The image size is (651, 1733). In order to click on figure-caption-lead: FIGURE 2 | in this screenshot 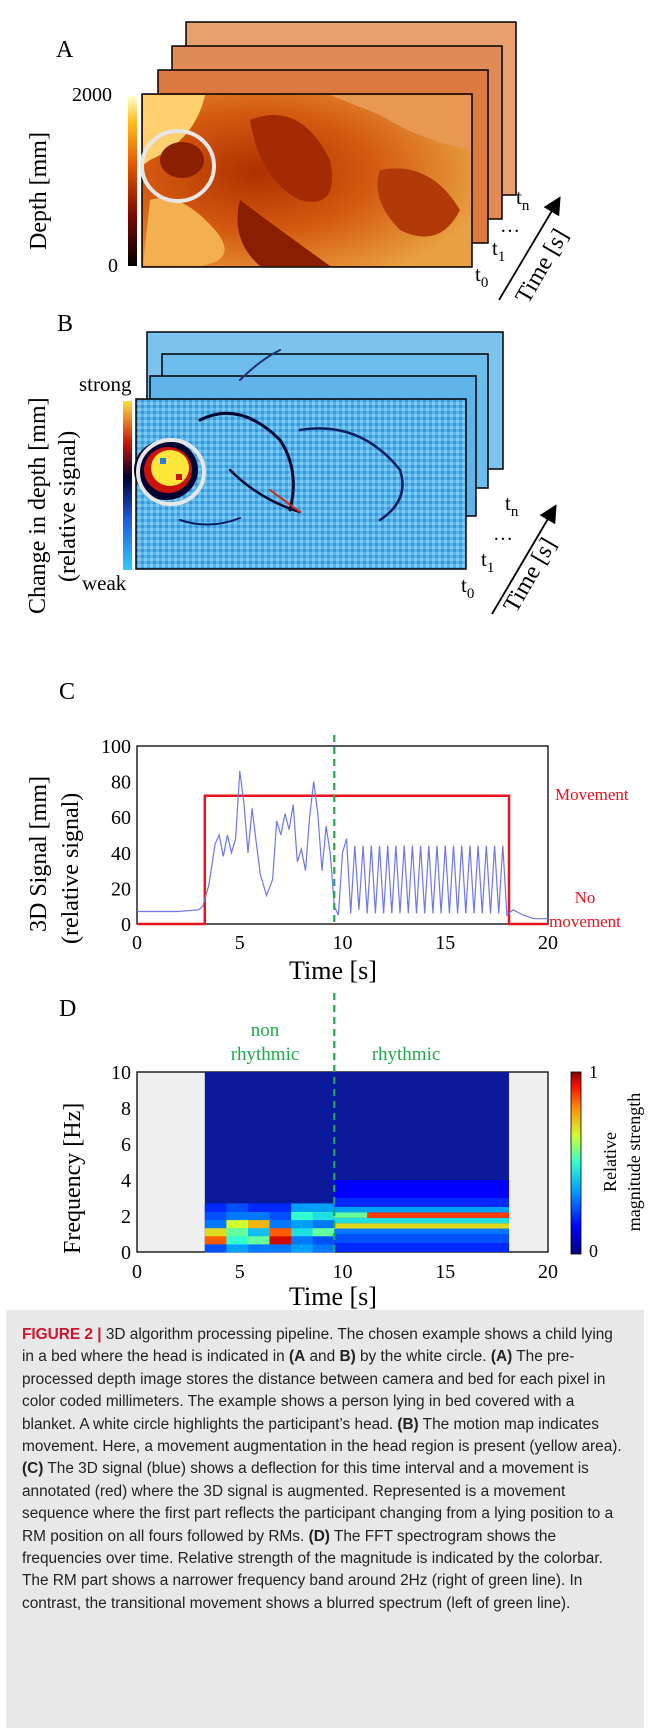, I will do `click(62, 1334)`.